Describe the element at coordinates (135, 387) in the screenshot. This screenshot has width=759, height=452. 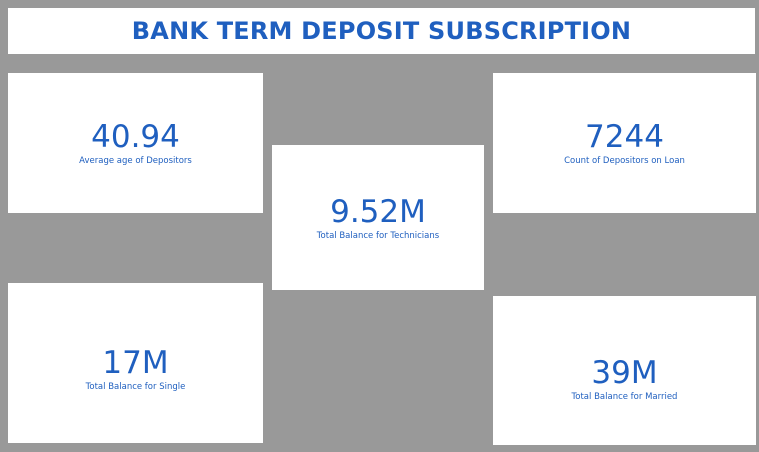
I see `kpi-label-single-balance: Total Balance for Single` at that location.